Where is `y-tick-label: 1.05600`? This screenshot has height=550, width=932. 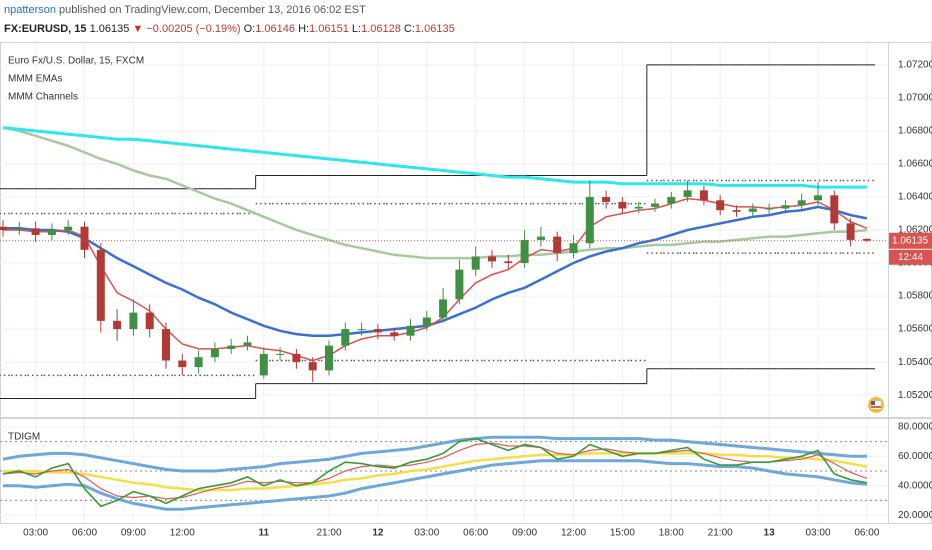 y-tick-label: 1.05600 is located at coordinates (915, 329).